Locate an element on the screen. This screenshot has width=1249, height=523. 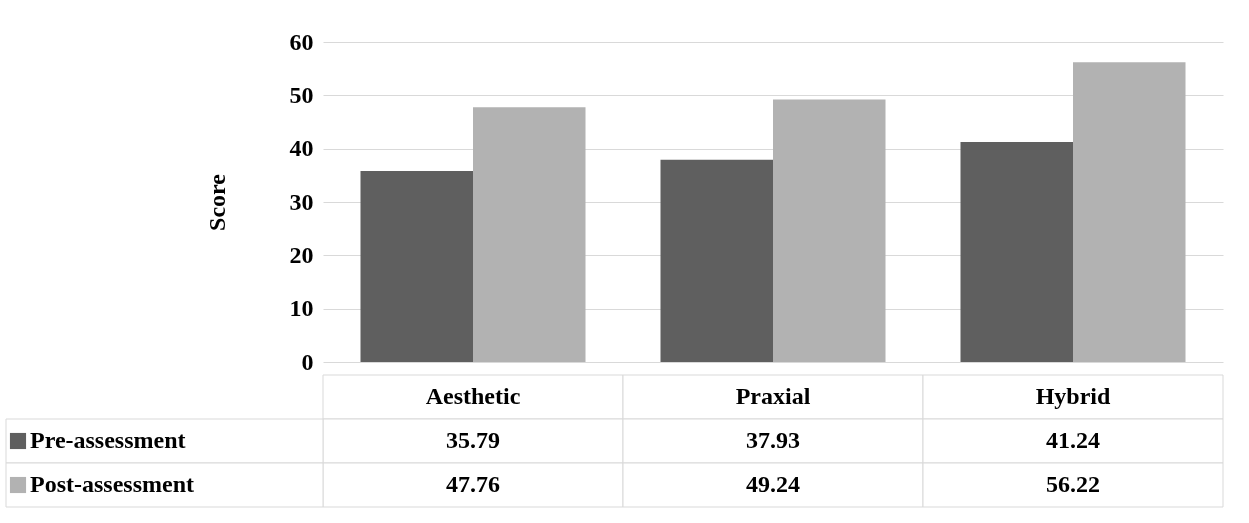
data-label: 49.24 is located at coordinates (773, 484).